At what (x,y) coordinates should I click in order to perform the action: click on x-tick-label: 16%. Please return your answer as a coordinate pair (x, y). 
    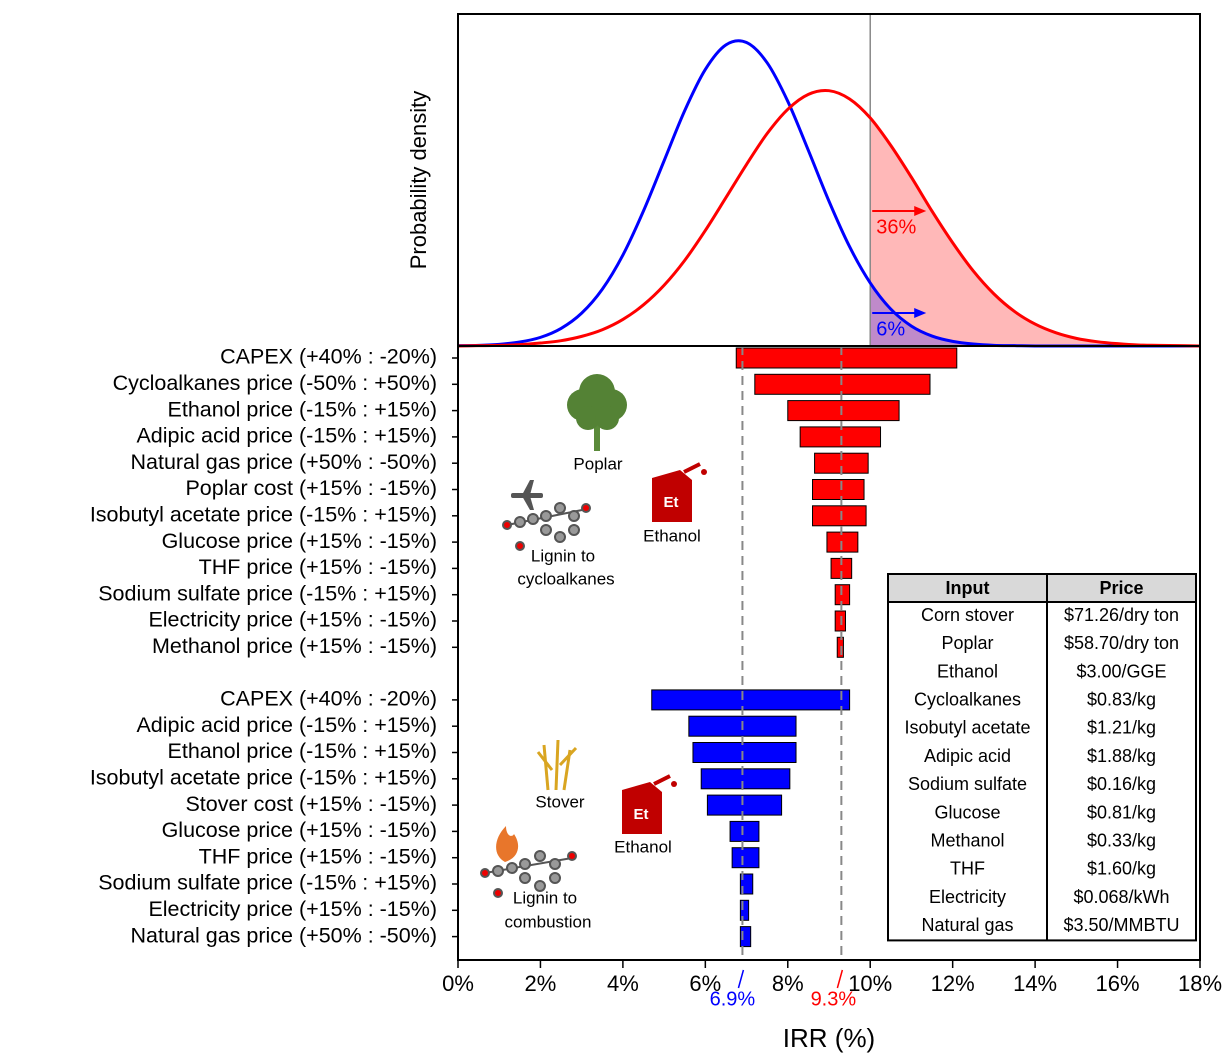
    Looking at the image, I should click on (1118, 983).